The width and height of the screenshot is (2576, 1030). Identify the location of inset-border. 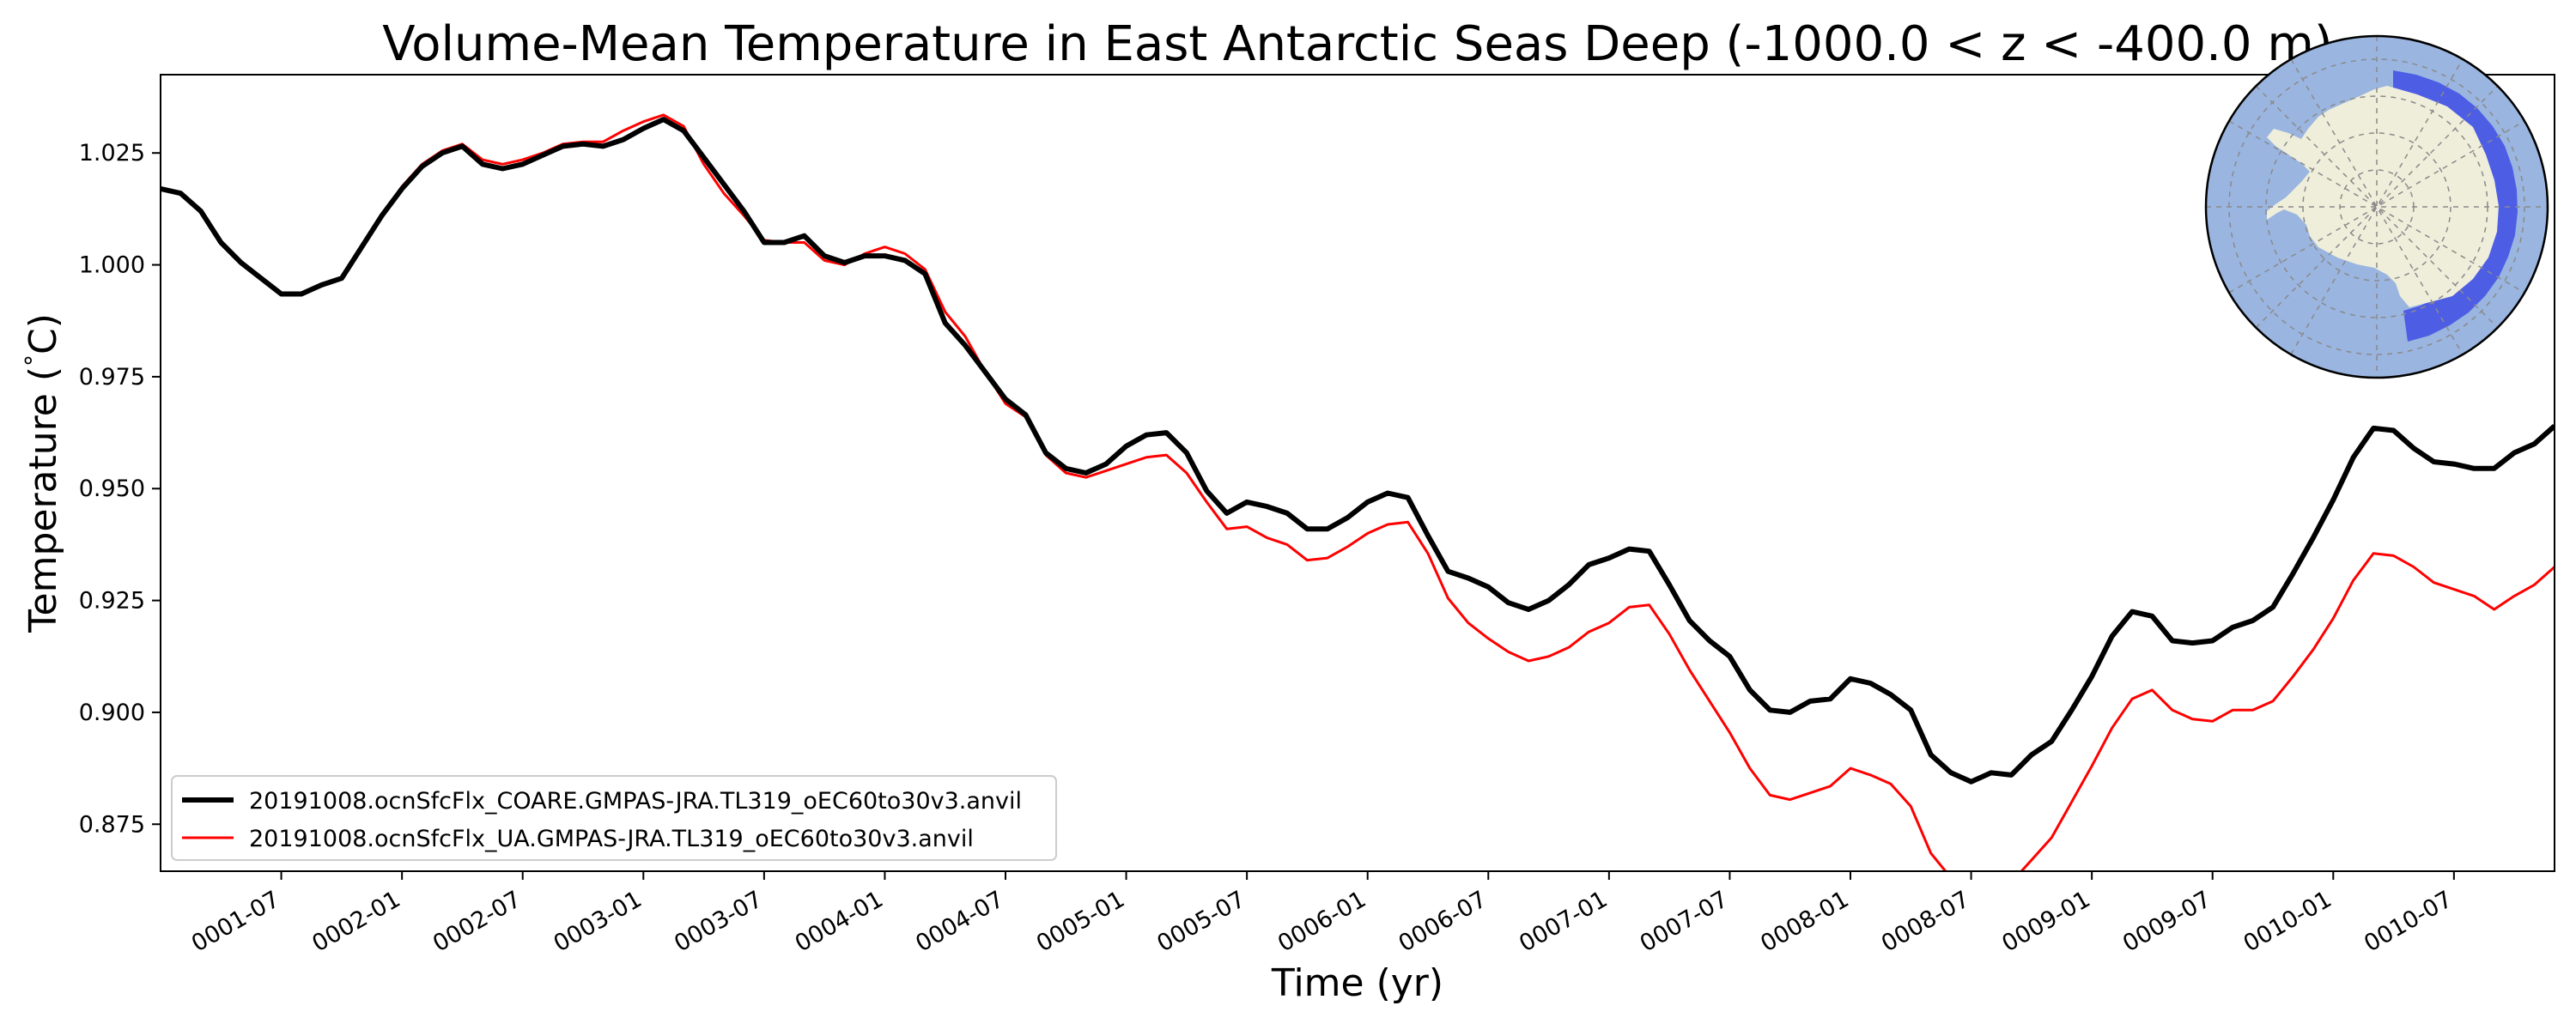
(2376, 206).